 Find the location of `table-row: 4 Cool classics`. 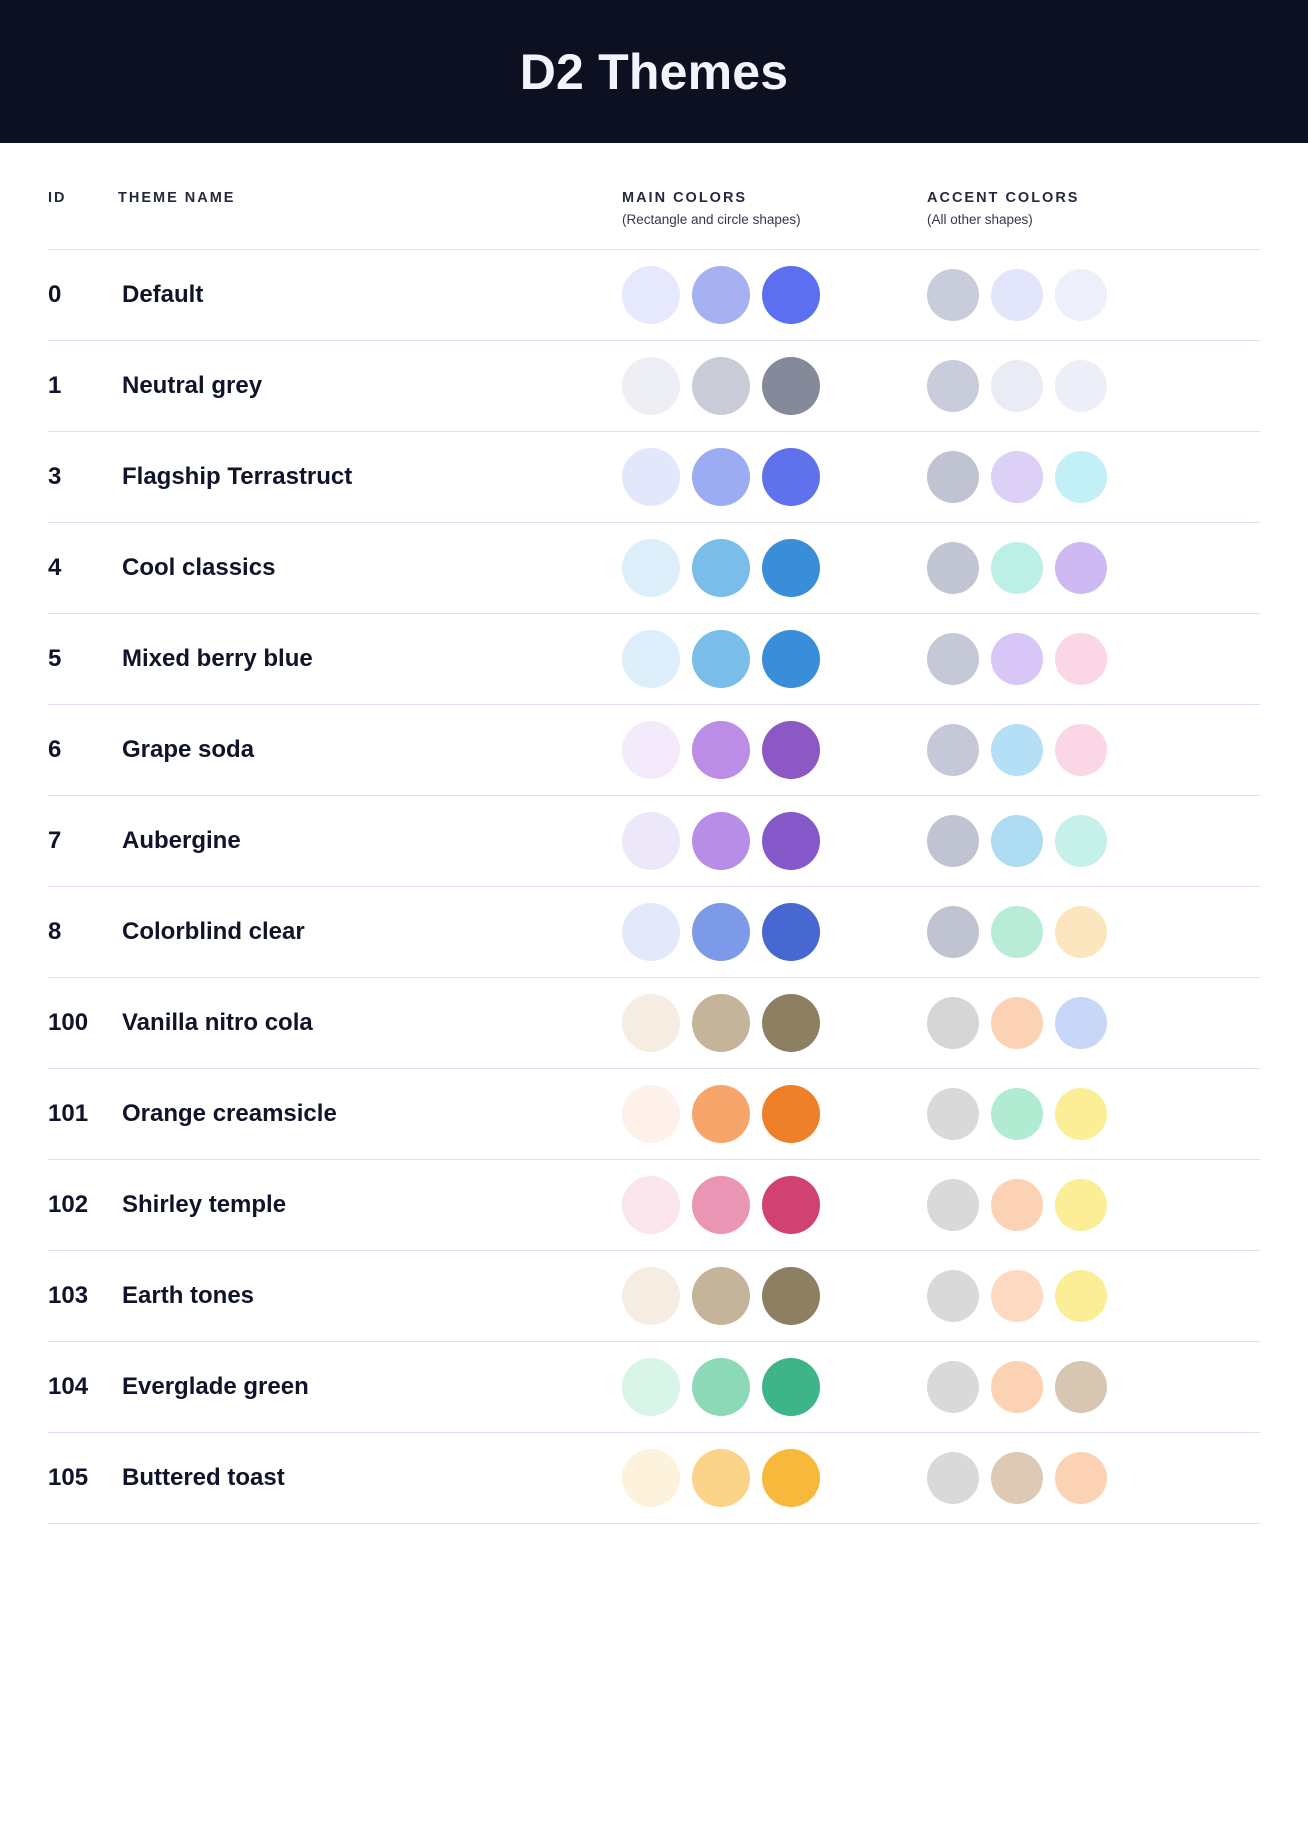

table-row: 4 Cool classics is located at coordinates (654, 568).